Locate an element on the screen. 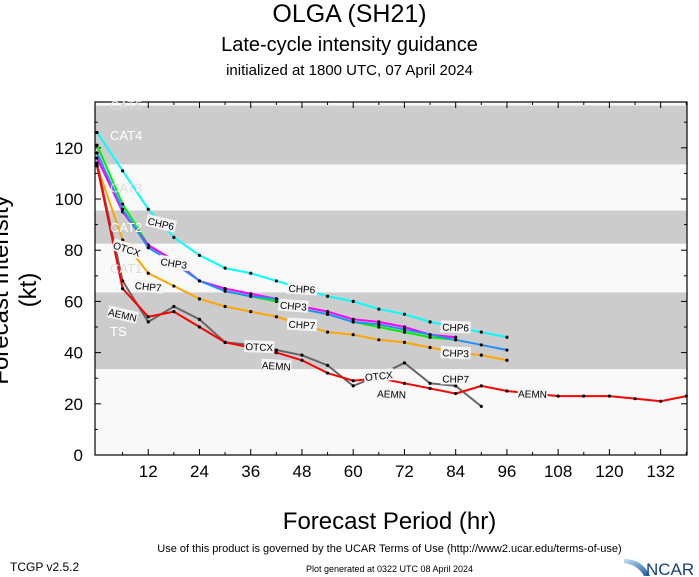 This screenshot has height=577, width=699. y-tick-label: 120 is located at coordinates (69, 148).